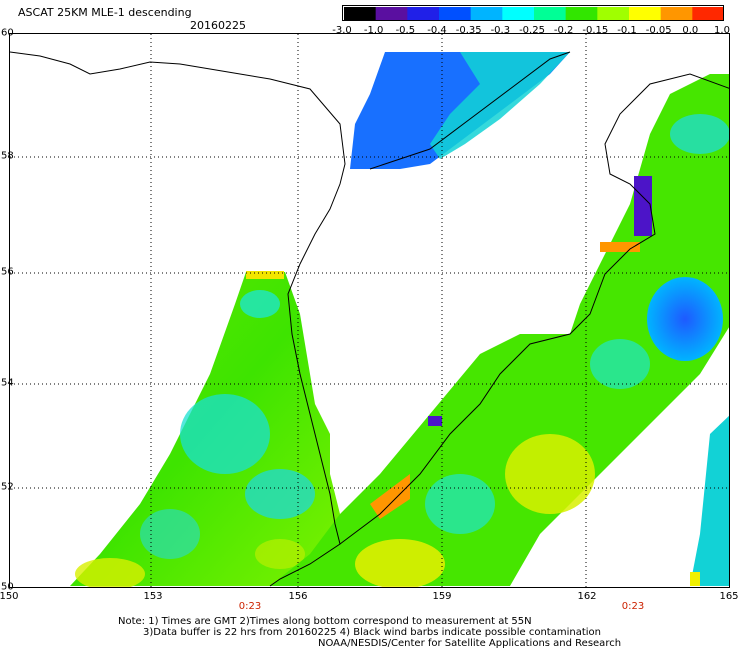 This screenshot has width=740, height=650. Describe the element at coordinates (690, 30) in the screenshot. I see `colorbar-tick-label: 0.0` at that location.